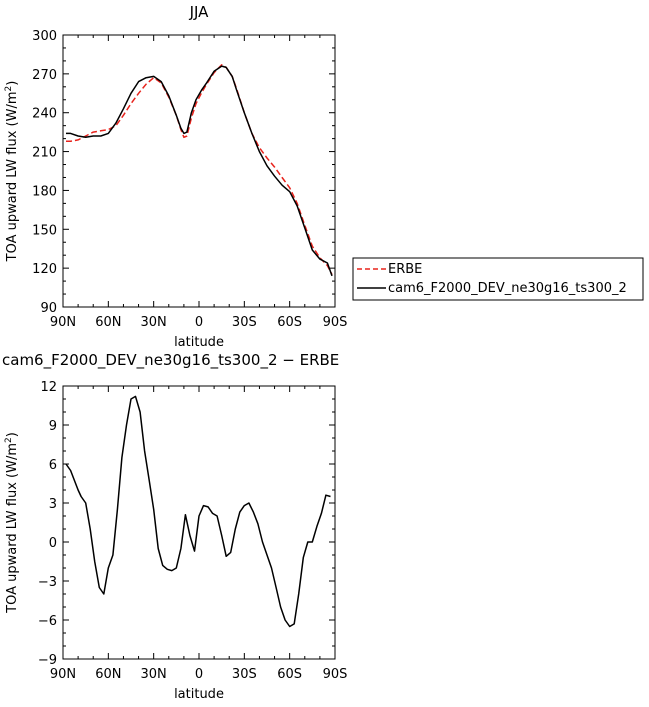  Describe the element at coordinates (44, 230) in the screenshot. I see `y-tick-label: 150` at that location.